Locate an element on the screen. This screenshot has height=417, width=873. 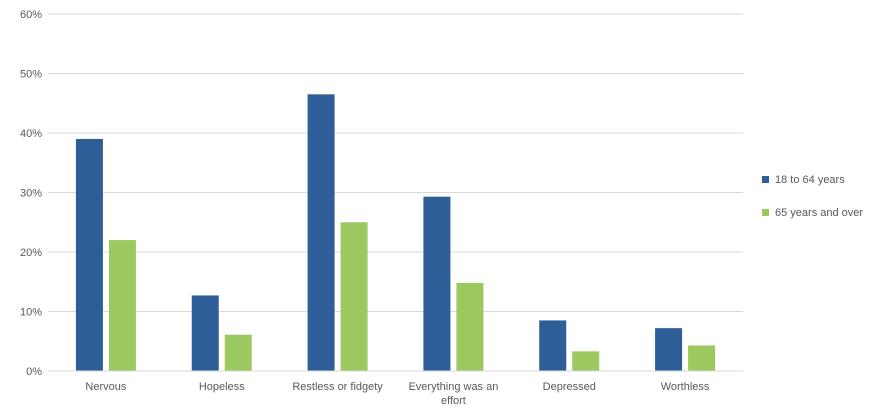
x-category-label-line: effort is located at coordinates (453, 401).